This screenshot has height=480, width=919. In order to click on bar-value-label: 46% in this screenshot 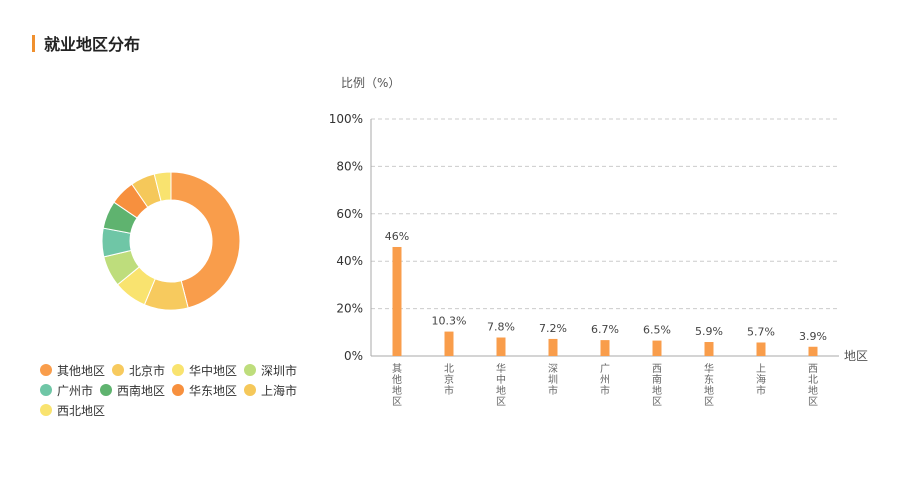, I will do `click(397, 236)`.